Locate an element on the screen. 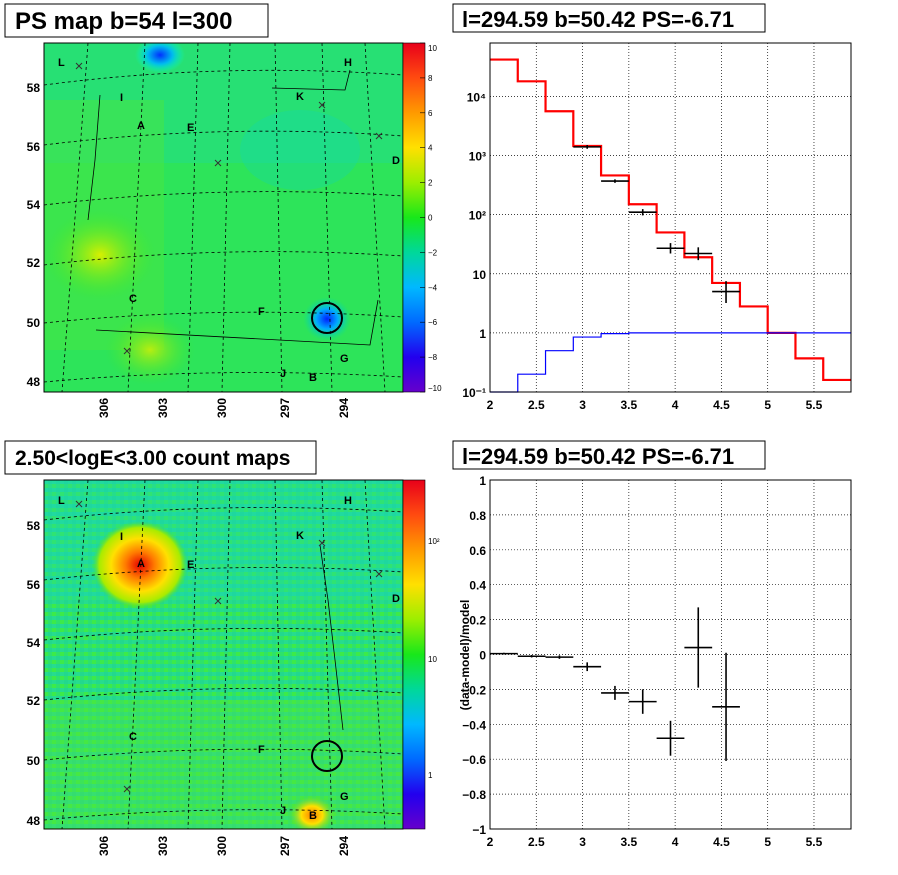 This screenshot has width=898, height=875. ps-map-lon-ticks: 306 303 300 297 294 is located at coordinates (224, 408).